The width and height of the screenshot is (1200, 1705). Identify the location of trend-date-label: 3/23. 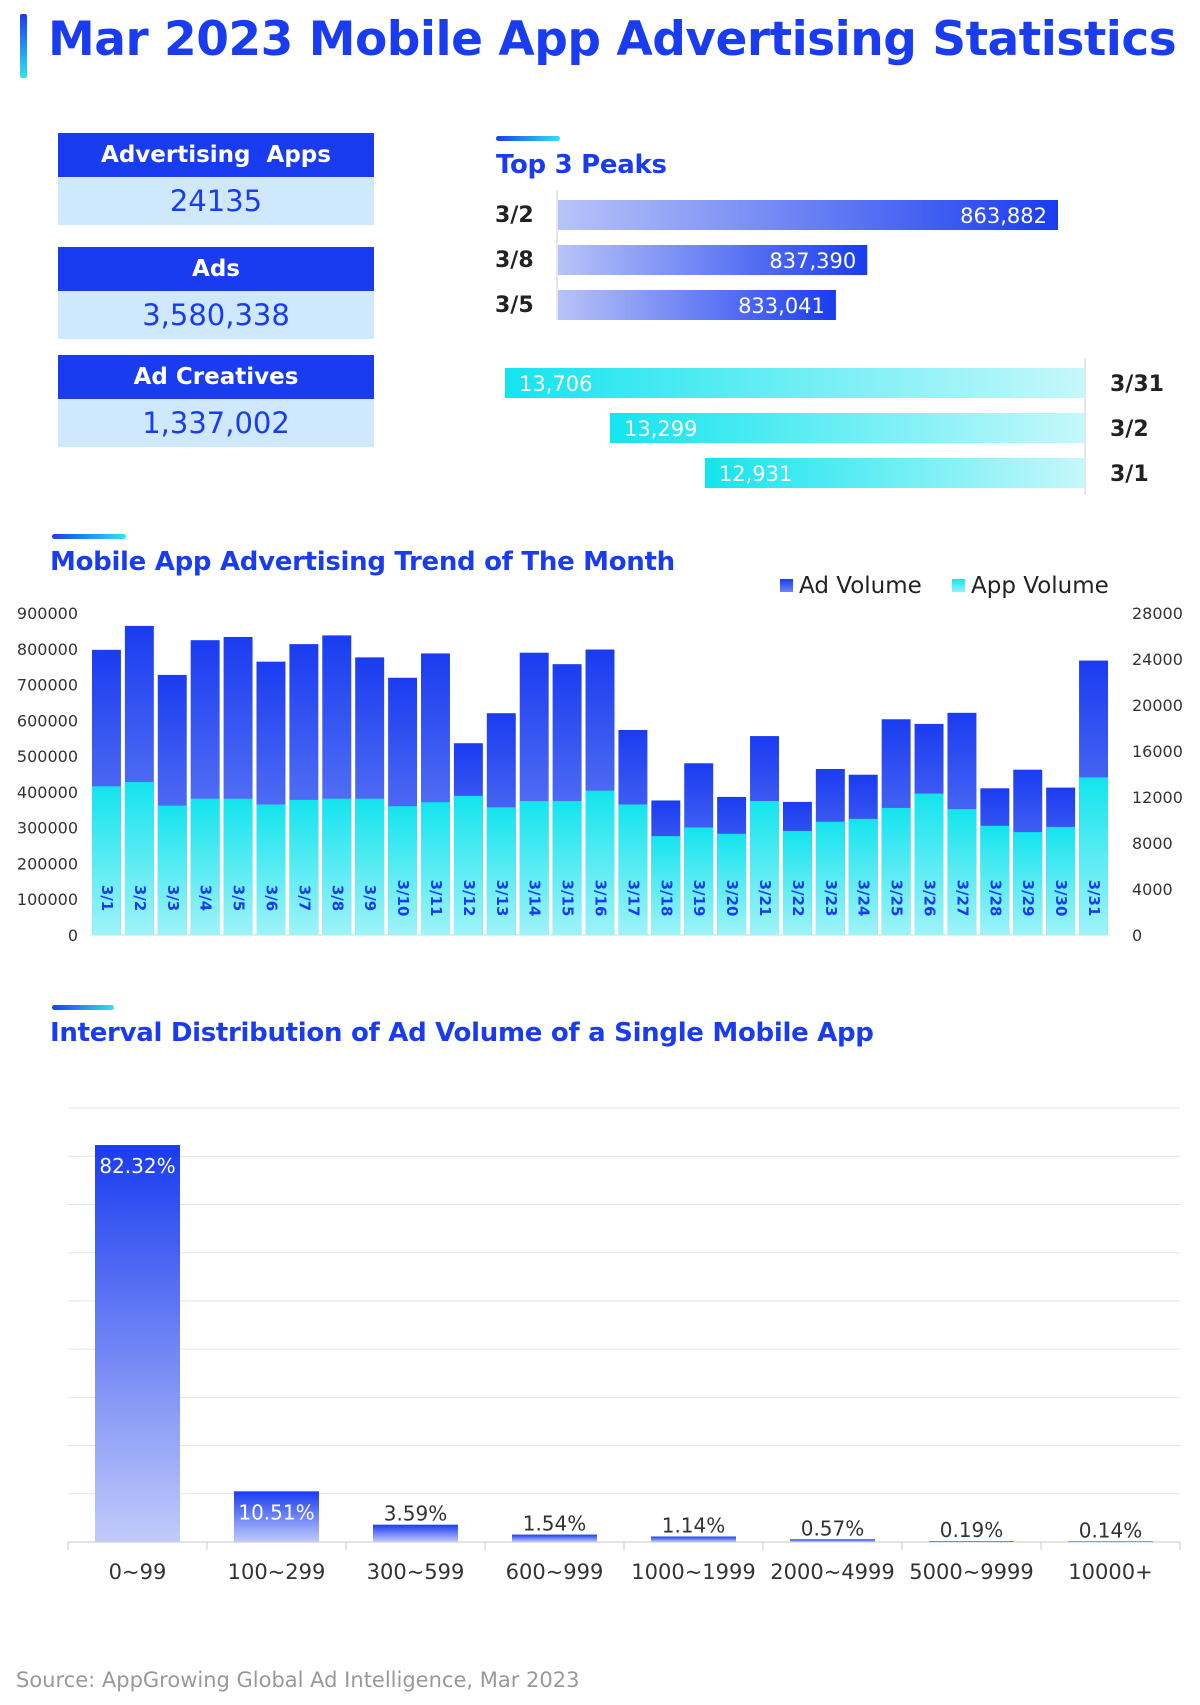
(831, 898).